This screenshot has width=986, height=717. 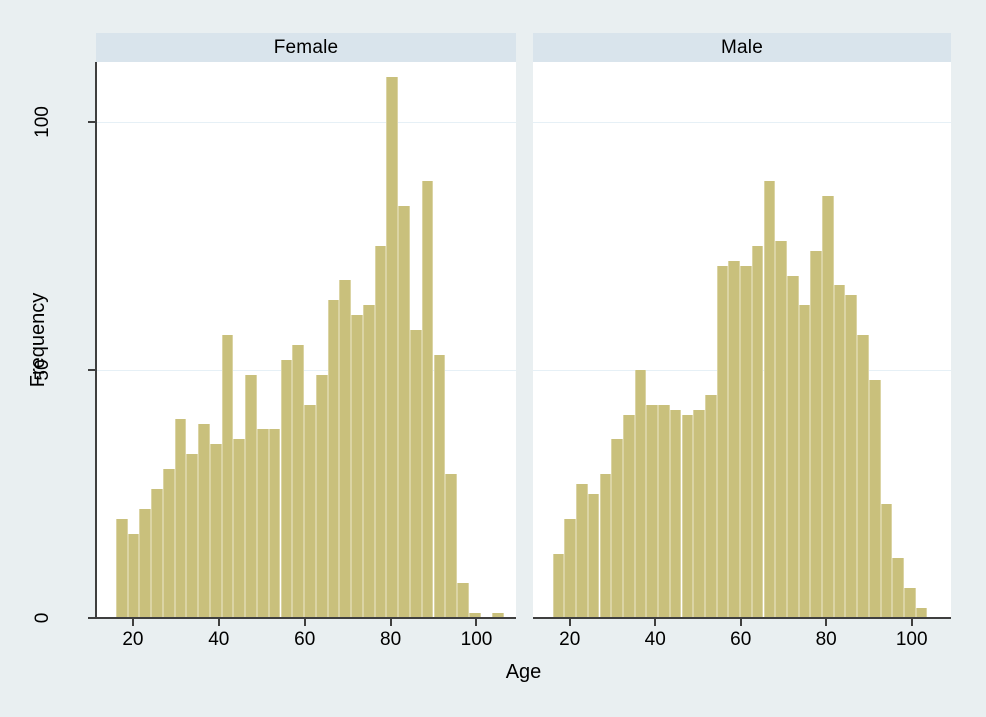 What do you see at coordinates (523, 672) in the screenshot?
I see `x-axis-title: Age` at bounding box center [523, 672].